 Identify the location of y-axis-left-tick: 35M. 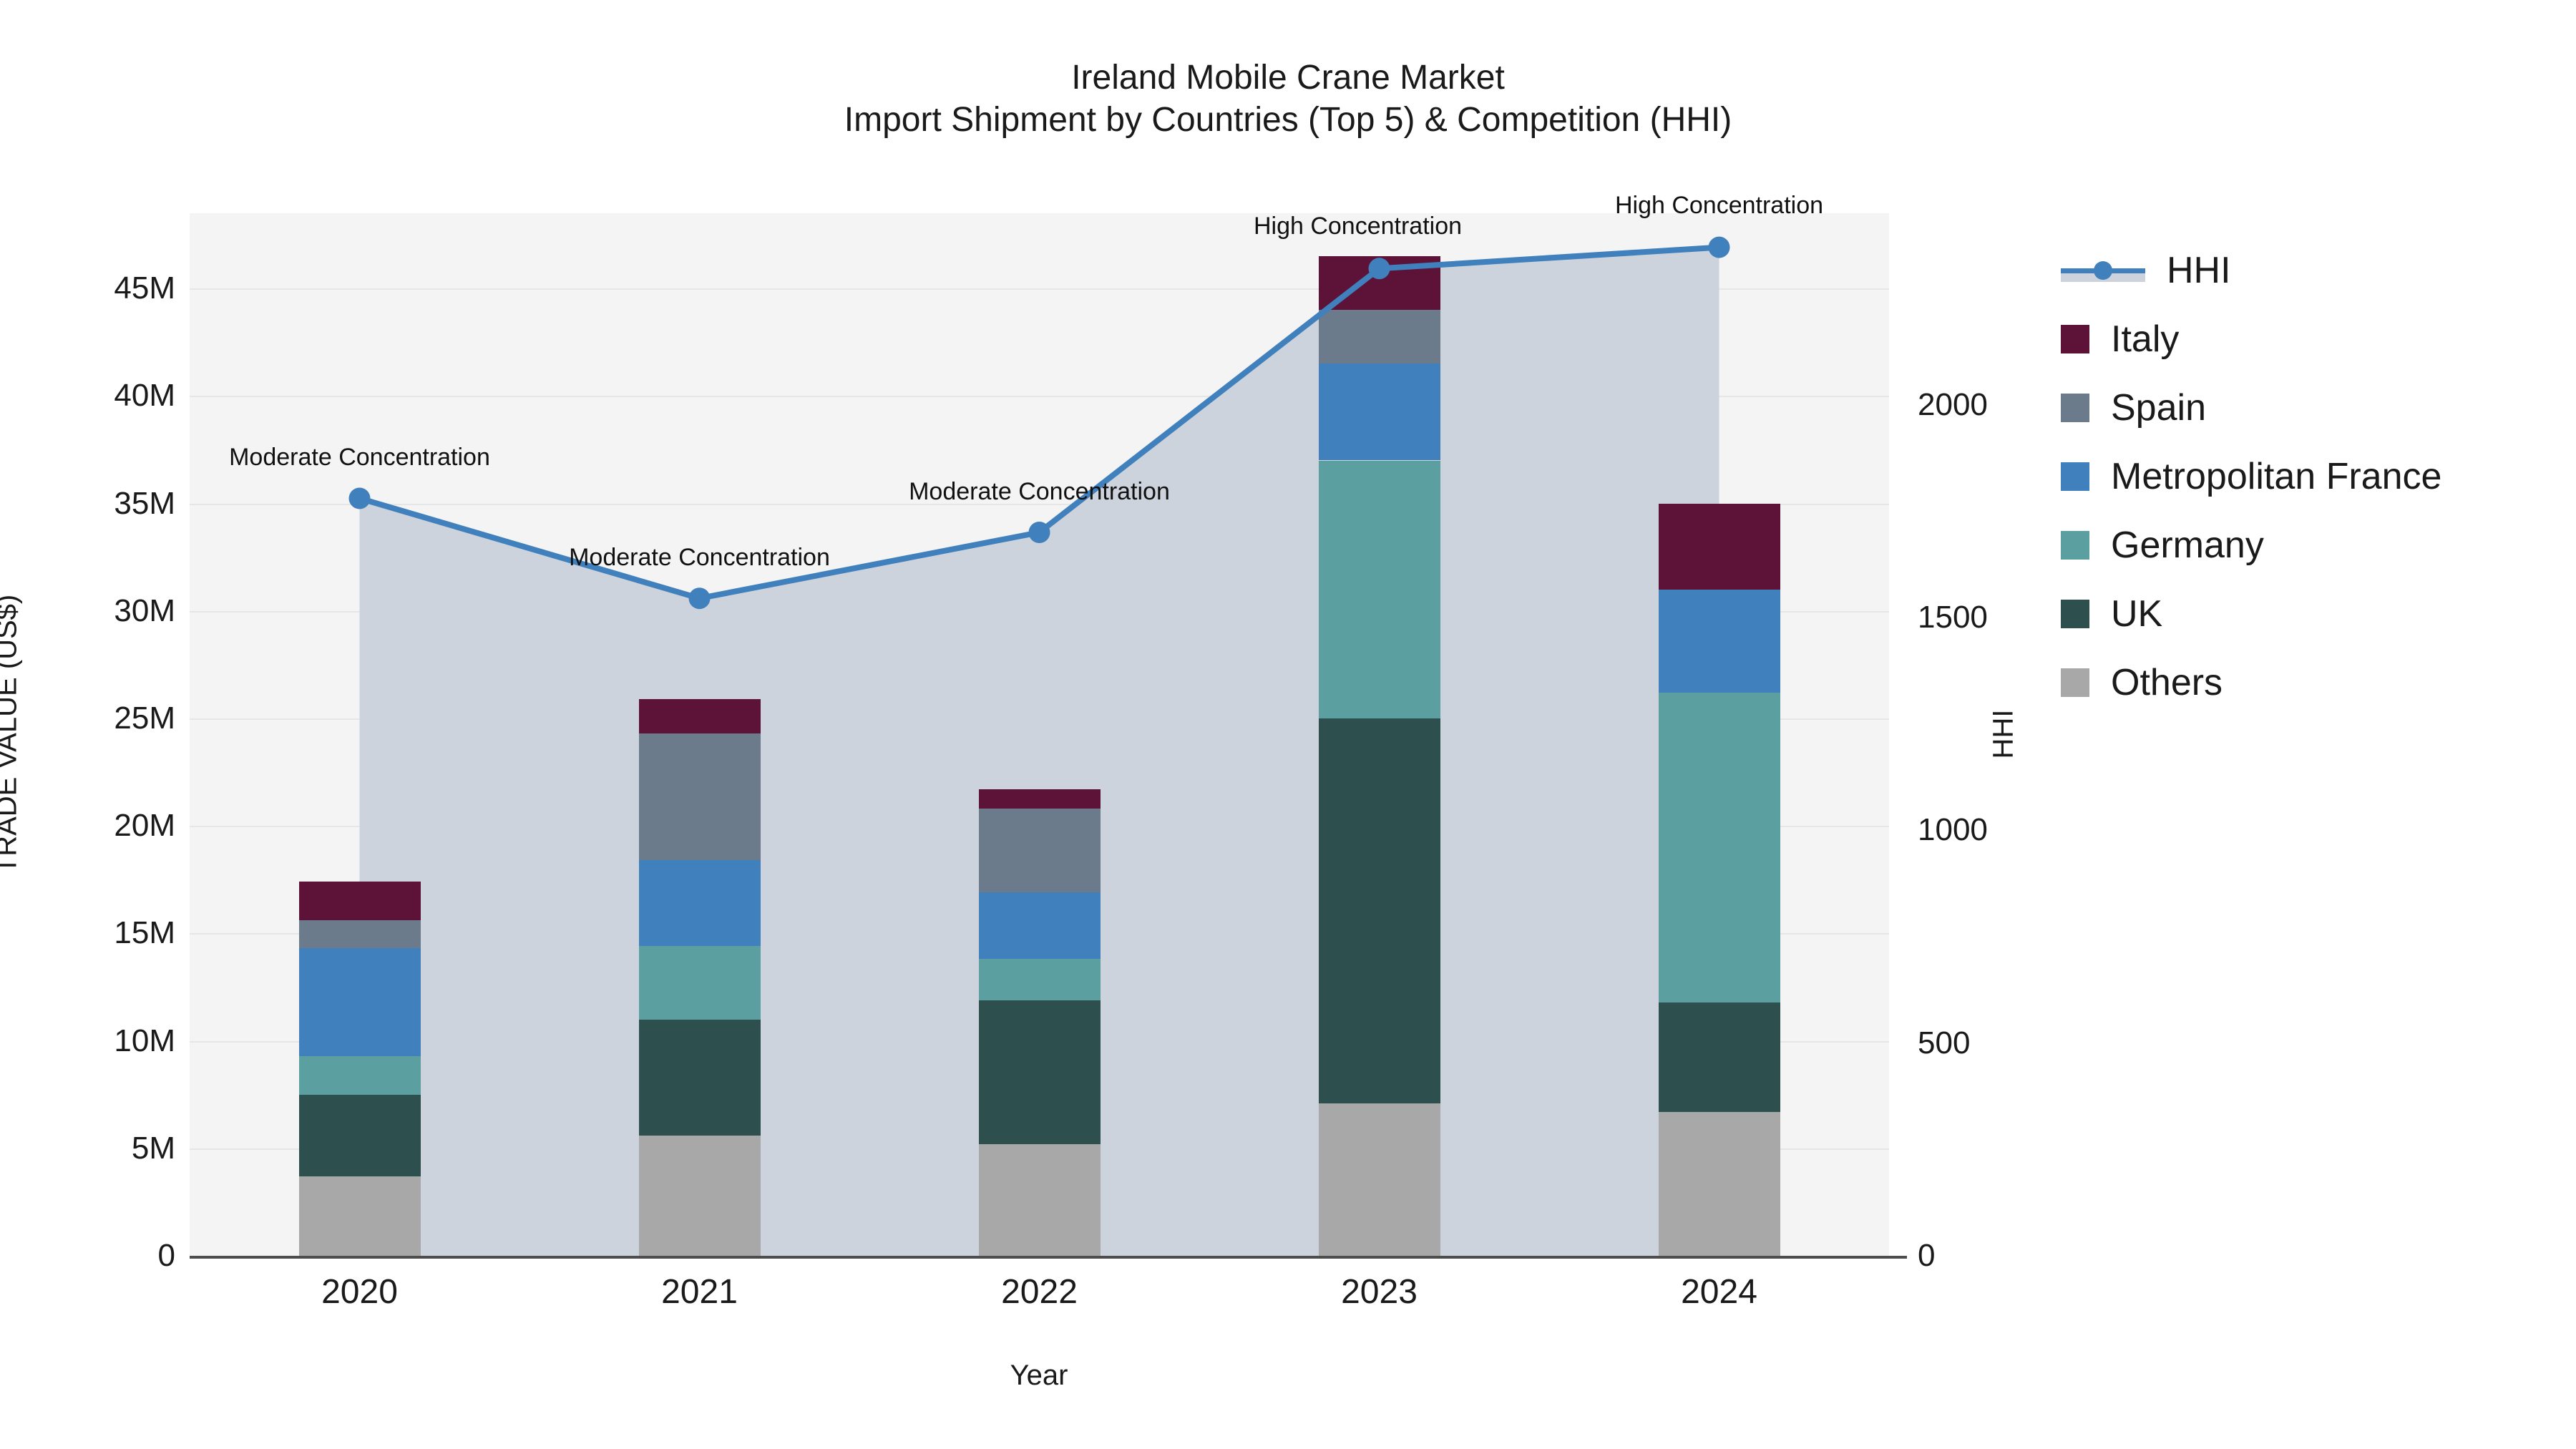
(144, 503).